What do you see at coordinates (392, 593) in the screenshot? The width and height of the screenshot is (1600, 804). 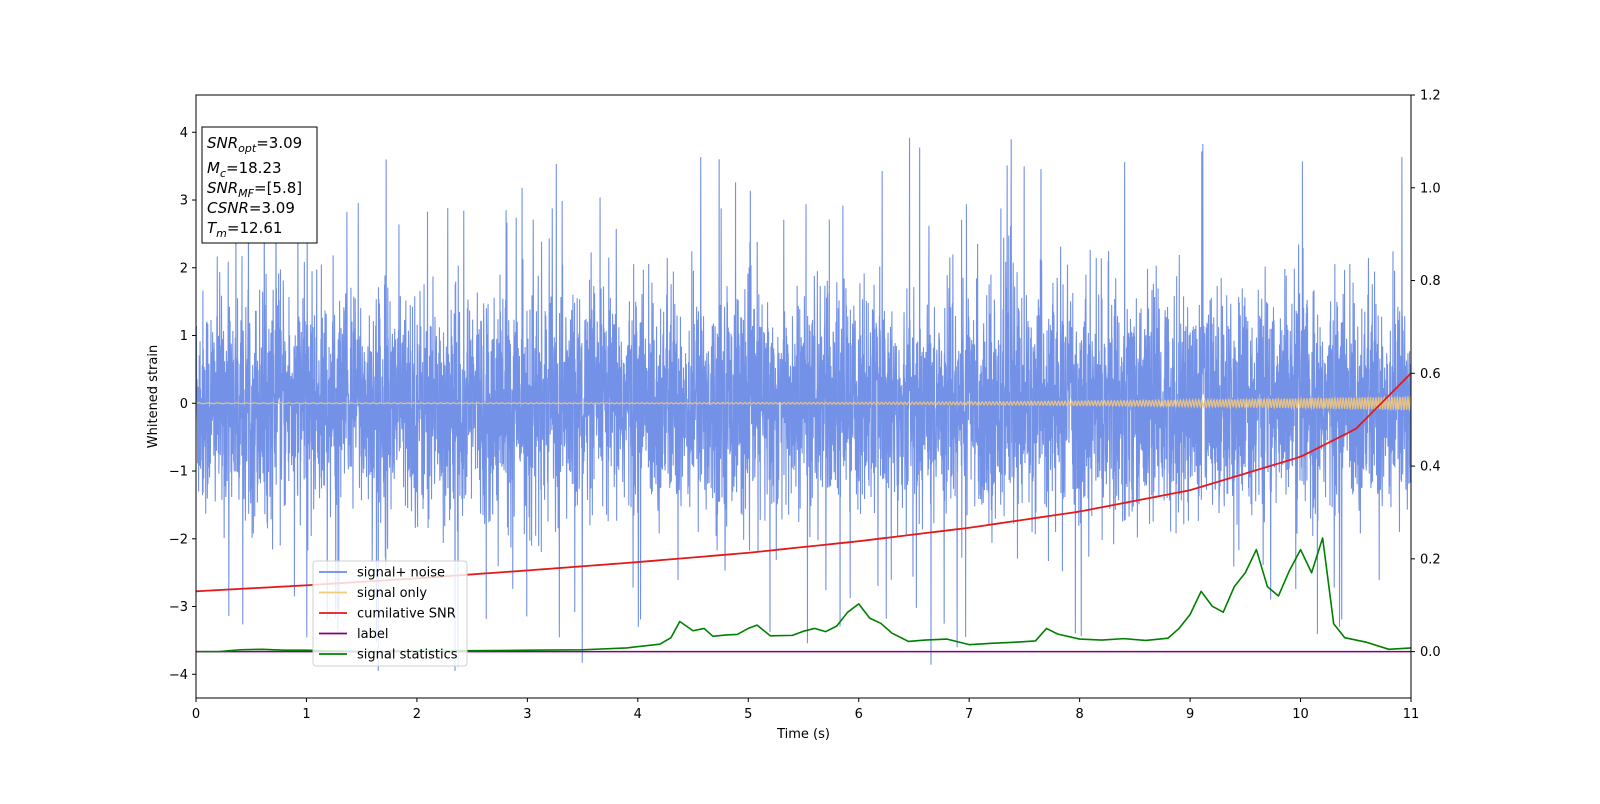 I see `legend-entry-label: signal only` at bounding box center [392, 593].